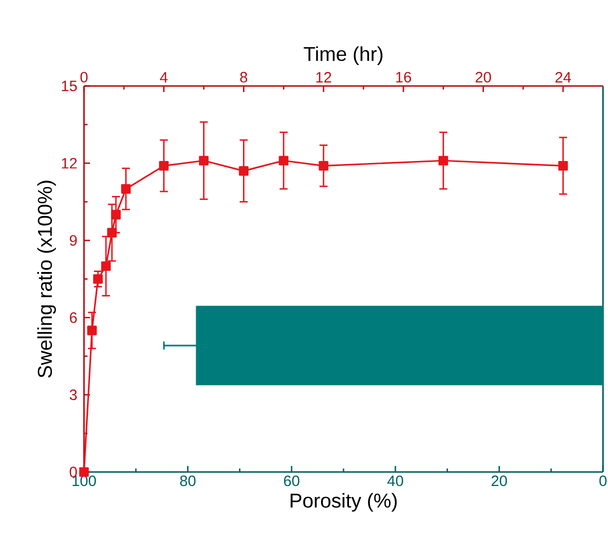 This screenshot has width=608, height=550. What do you see at coordinates (46, 279) in the screenshot?
I see `y-axis-title: Swelling ratio (x100%)` at bounding box center [46, 279].